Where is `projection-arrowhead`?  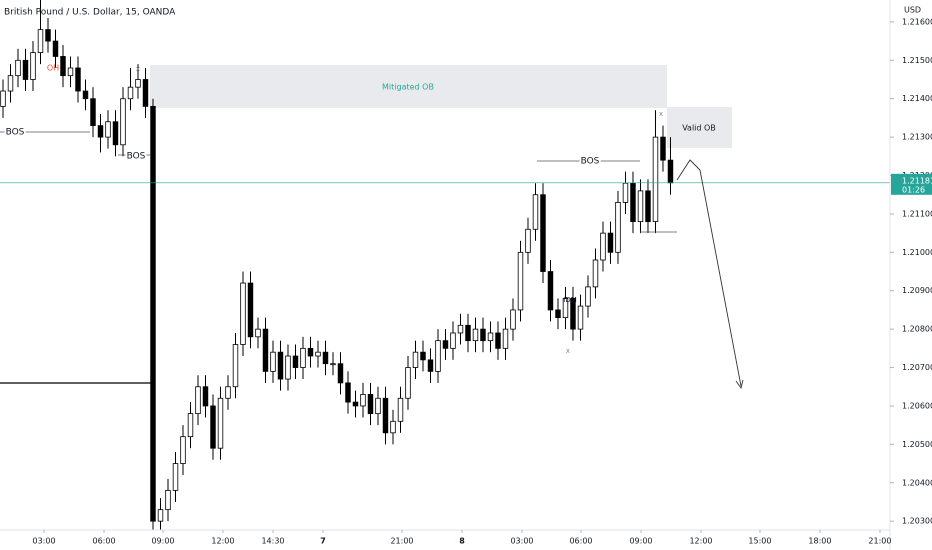 projection-arrowhead is located at coordinates (739, 384).